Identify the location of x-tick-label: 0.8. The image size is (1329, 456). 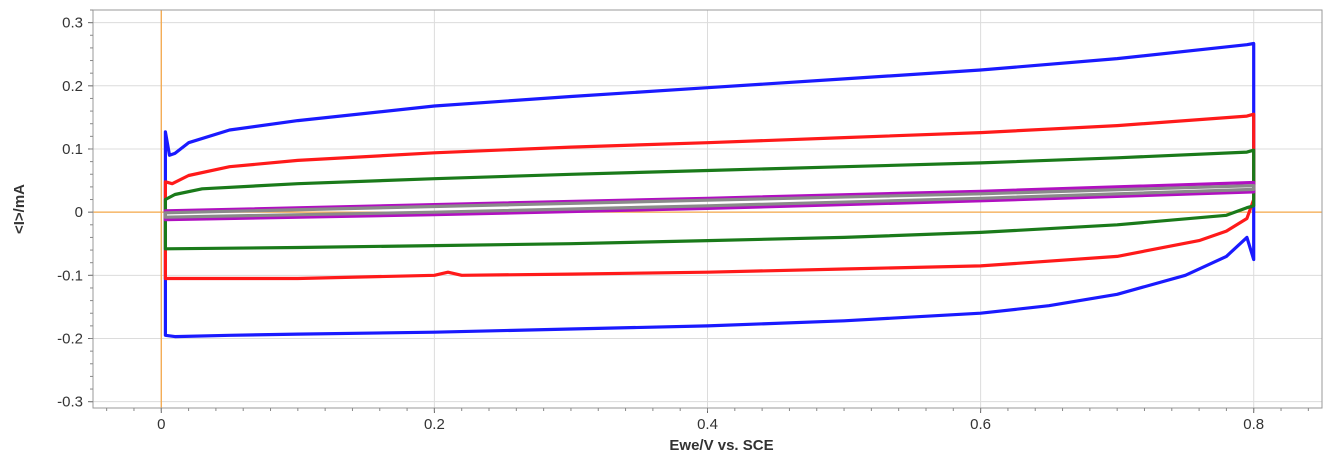
(1253, 424).